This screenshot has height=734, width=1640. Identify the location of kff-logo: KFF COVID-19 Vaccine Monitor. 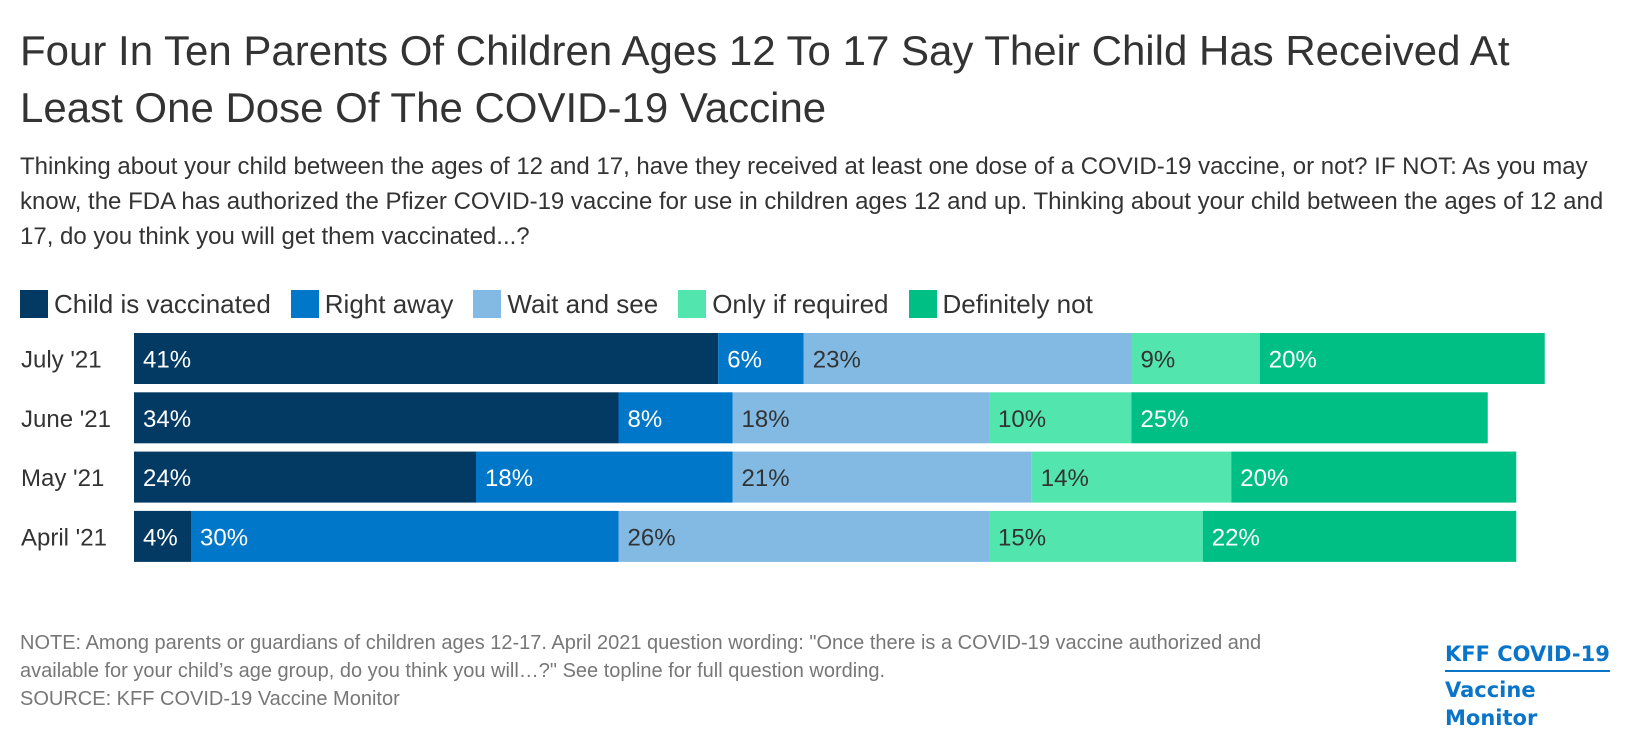
(1532, 686).